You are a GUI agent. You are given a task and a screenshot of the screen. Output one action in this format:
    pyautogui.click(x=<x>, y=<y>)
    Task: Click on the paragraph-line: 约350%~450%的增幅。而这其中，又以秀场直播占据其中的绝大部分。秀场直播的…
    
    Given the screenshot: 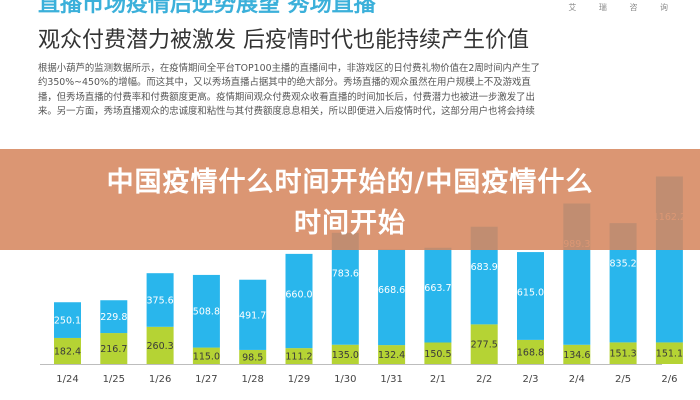 What is the action you would take?
    pyautogui.click(x=284, y=83)
    